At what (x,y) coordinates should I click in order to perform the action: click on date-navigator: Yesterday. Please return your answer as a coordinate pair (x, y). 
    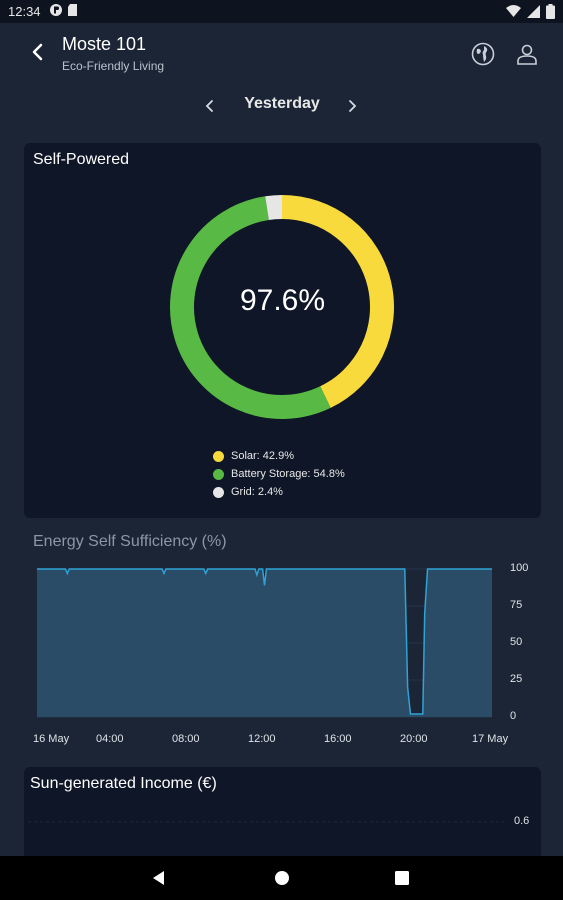
    Looking at the image, I should click on (281, 106).